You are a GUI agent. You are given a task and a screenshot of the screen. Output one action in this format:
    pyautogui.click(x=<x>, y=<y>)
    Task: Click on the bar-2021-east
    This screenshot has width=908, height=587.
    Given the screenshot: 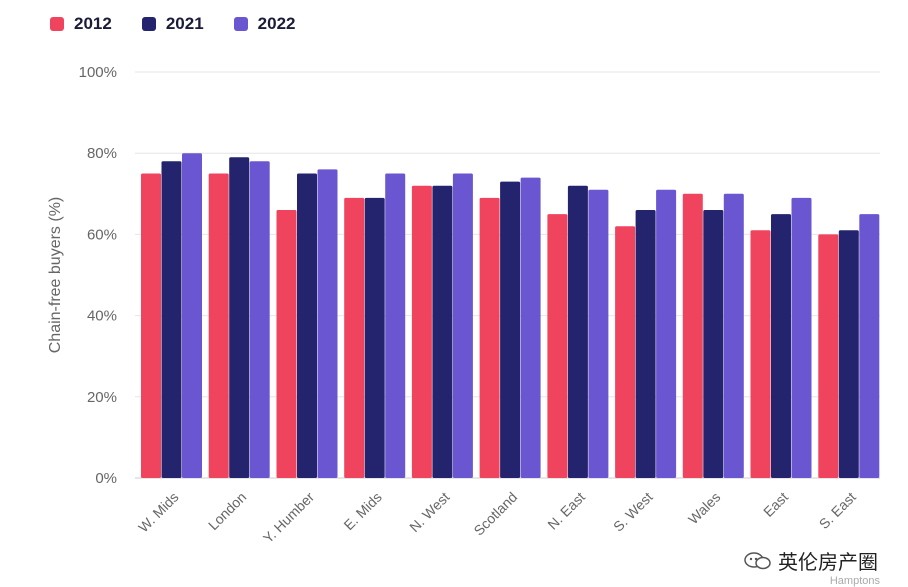 What is the action you would take?
    pyautogui.click(x=781, y=346)
    